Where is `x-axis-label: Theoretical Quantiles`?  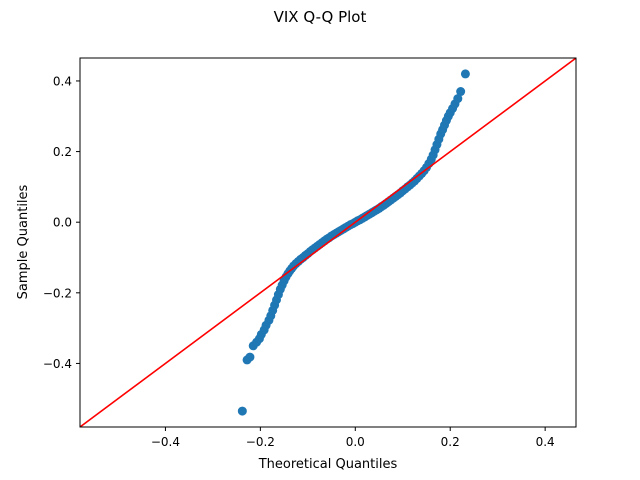
x-axis-label: Theoretical Quantiles is located at coordinates (328, 464).